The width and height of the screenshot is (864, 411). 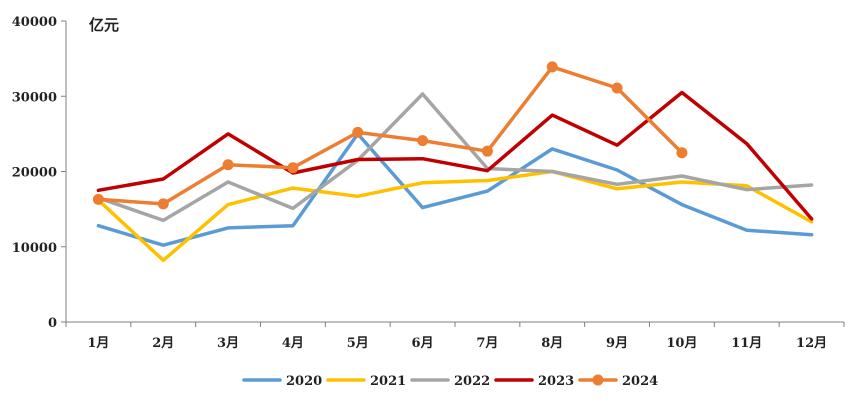 I want to click on x-tick-label: 6月, so click(x=423, y=343).